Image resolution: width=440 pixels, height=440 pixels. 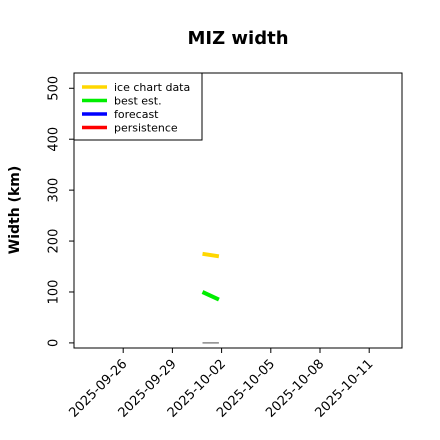 What do you see at coordinates (54, 190) in the screenshot?
I see `y-tick-label: 300` at bounding box center [54, 190].